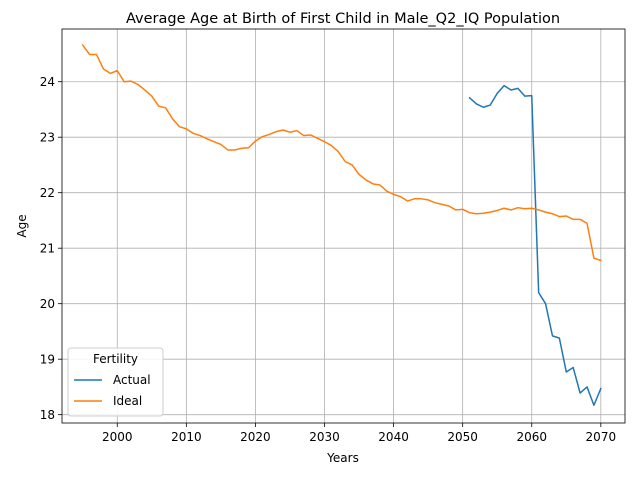 This screenshot has height=480, width=640. Describe the element at coordinates (324, 437) in the screenshot. I see `x-tick-label: 2030` at that location.